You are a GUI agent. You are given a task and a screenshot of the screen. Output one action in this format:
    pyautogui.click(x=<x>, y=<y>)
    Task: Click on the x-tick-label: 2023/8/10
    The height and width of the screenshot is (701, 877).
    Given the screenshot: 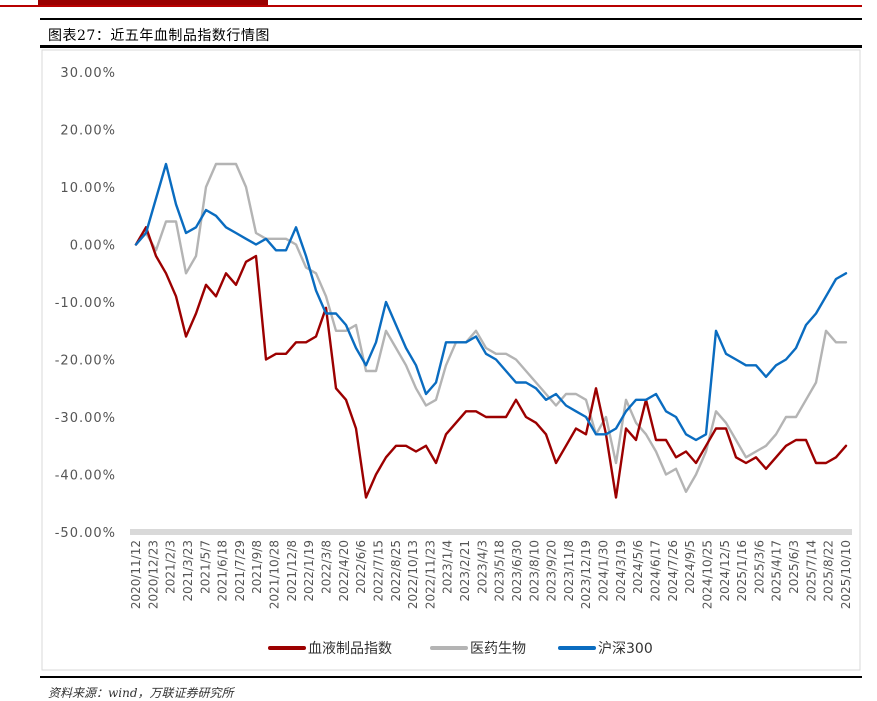 What is the action you would take?
    pyautogui.click(x=534, y=571)
    